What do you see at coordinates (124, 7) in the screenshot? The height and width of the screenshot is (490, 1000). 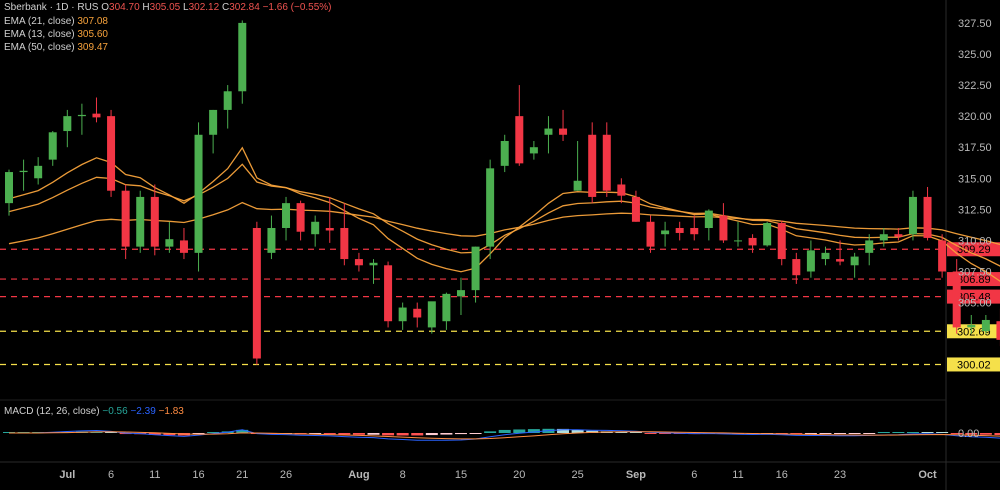 I see `o-value: 304.70` at bounding box center [124, 7].